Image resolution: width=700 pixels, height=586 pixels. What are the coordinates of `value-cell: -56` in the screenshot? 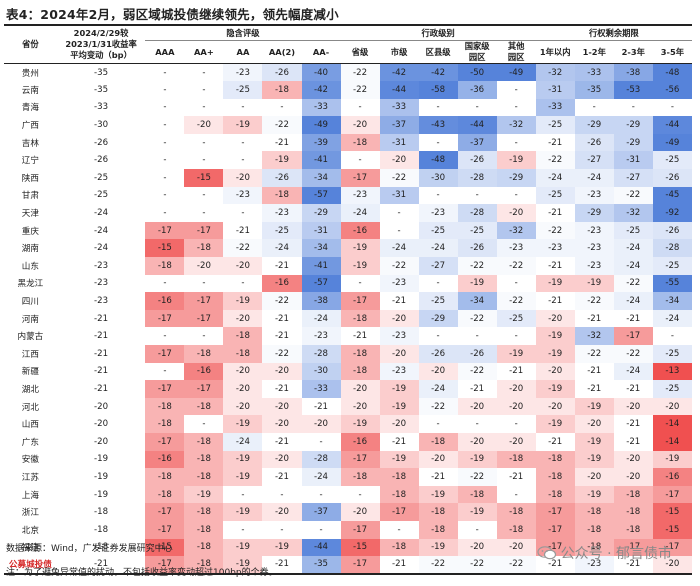 It's located at (672, 90).